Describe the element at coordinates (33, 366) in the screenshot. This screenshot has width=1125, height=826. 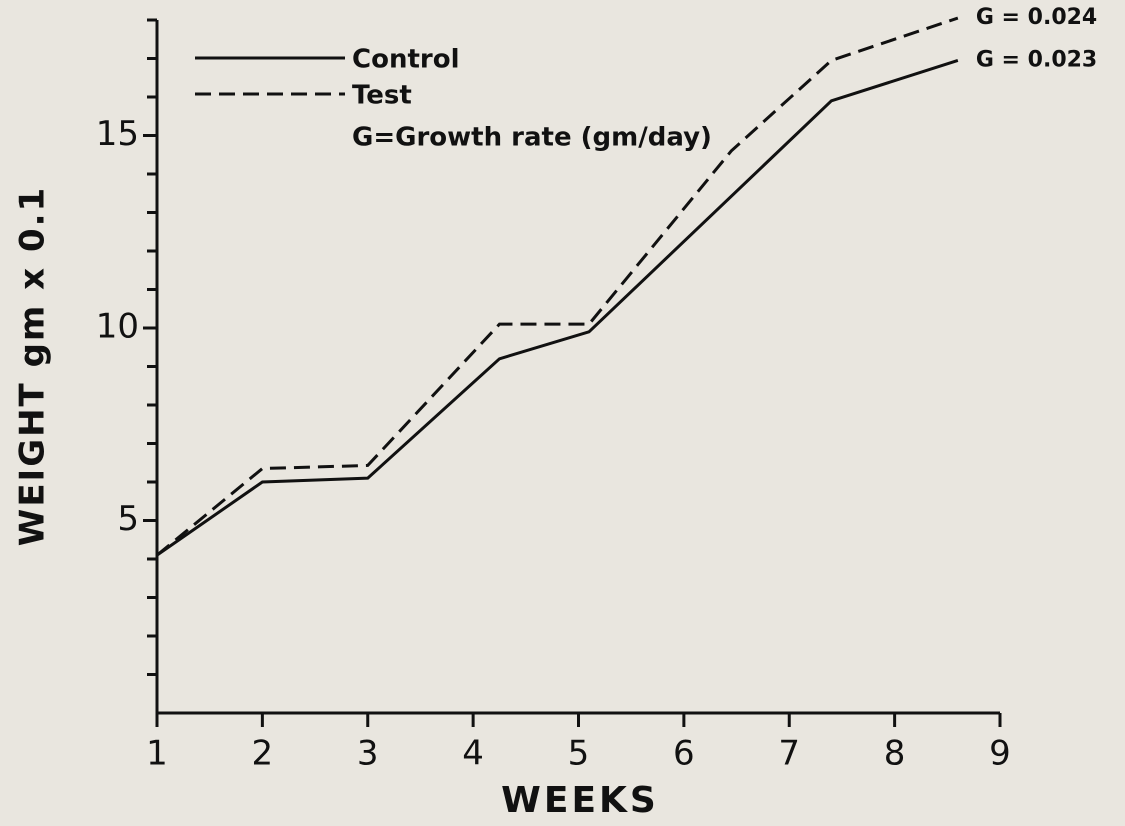
I see `y-axis-label: WEIGHT gm x 0.1` at that location.